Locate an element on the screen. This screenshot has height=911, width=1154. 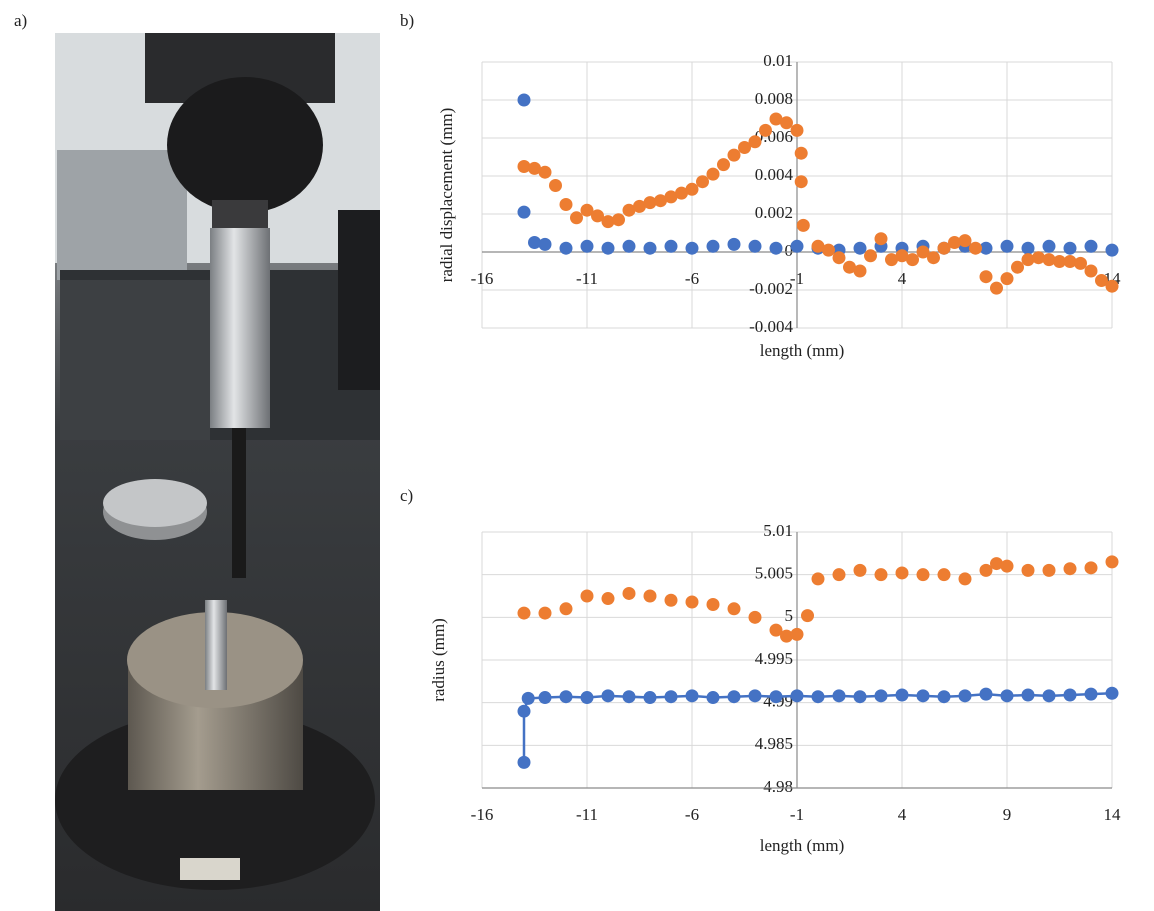
x-axis-label: length (mm) is located at coordinates (802, 845).